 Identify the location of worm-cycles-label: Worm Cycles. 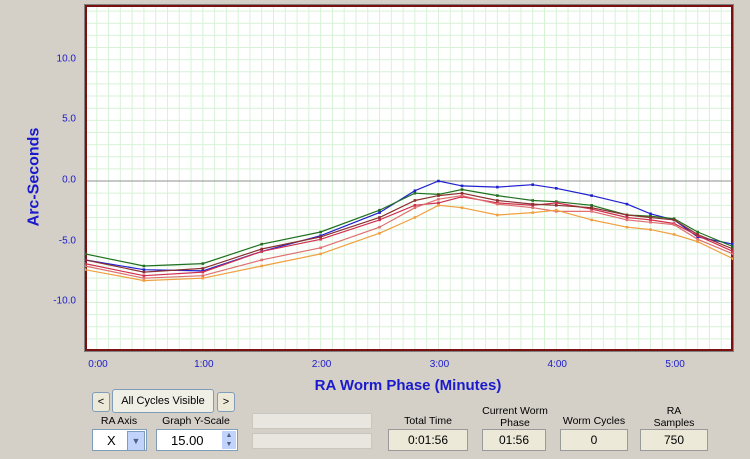
(594, 421).